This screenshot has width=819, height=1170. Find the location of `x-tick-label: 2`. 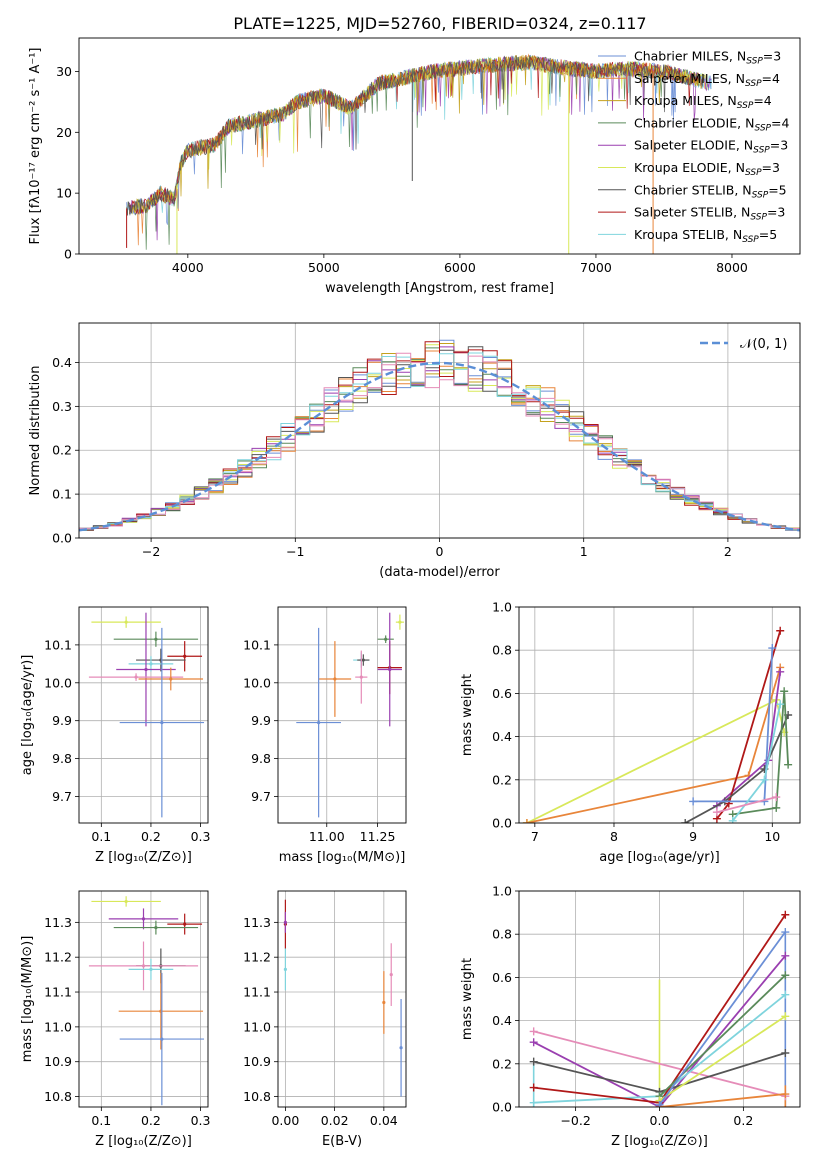

x-tick-label: 2 is located at coordinates (728, 551).